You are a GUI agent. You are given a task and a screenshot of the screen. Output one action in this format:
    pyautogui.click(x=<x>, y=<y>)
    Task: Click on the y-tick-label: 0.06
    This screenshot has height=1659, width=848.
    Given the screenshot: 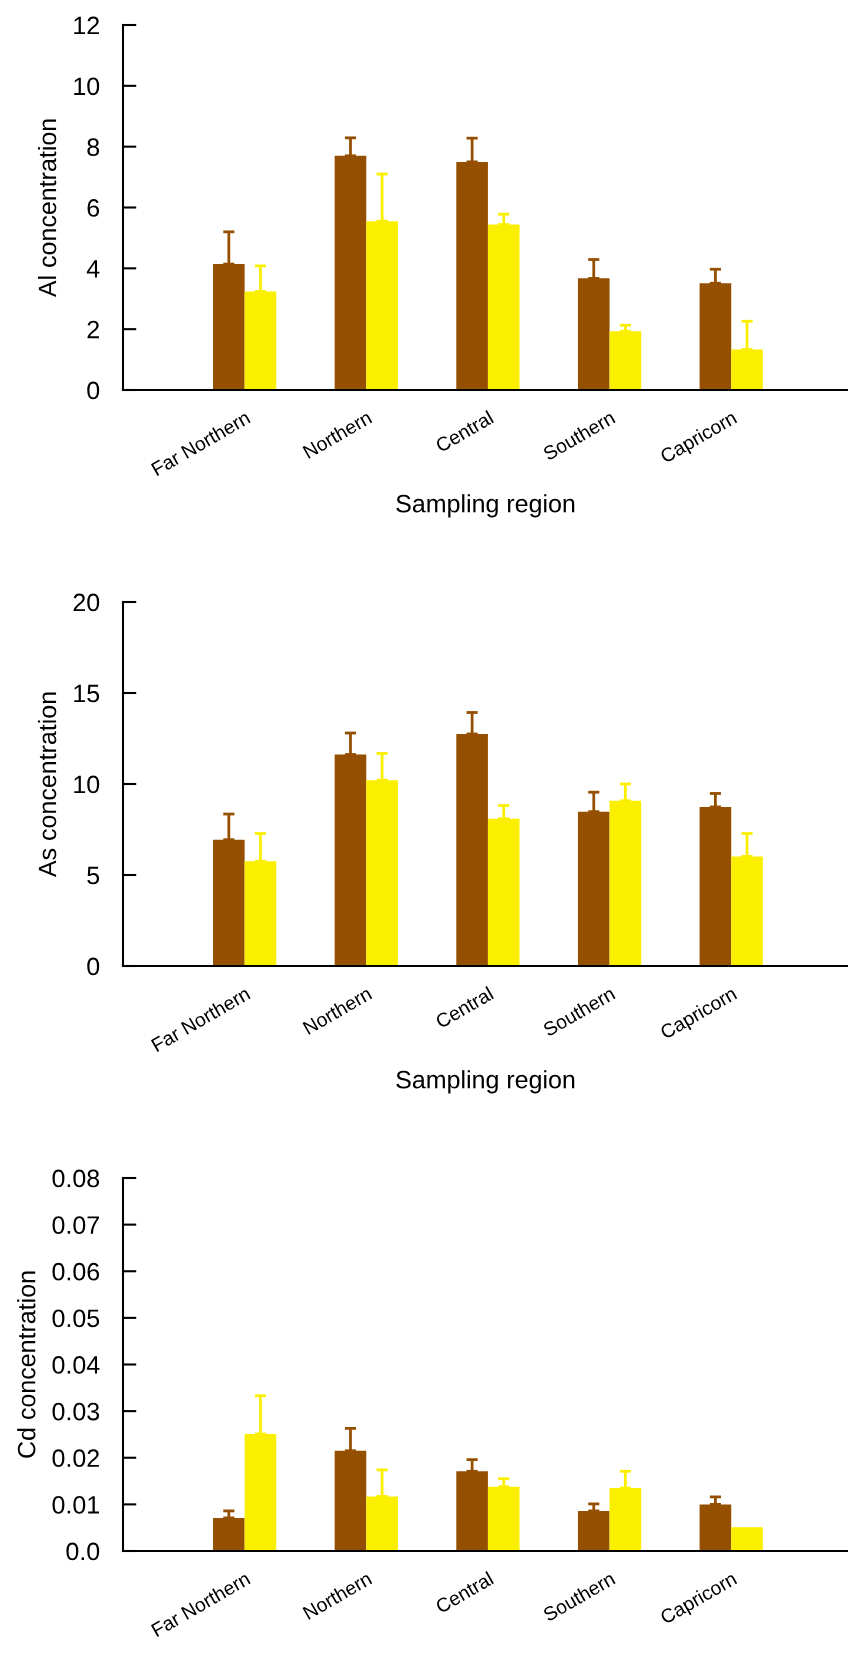 What is the action you would take?
    pyautogui.click(x=76, y=1271)
    